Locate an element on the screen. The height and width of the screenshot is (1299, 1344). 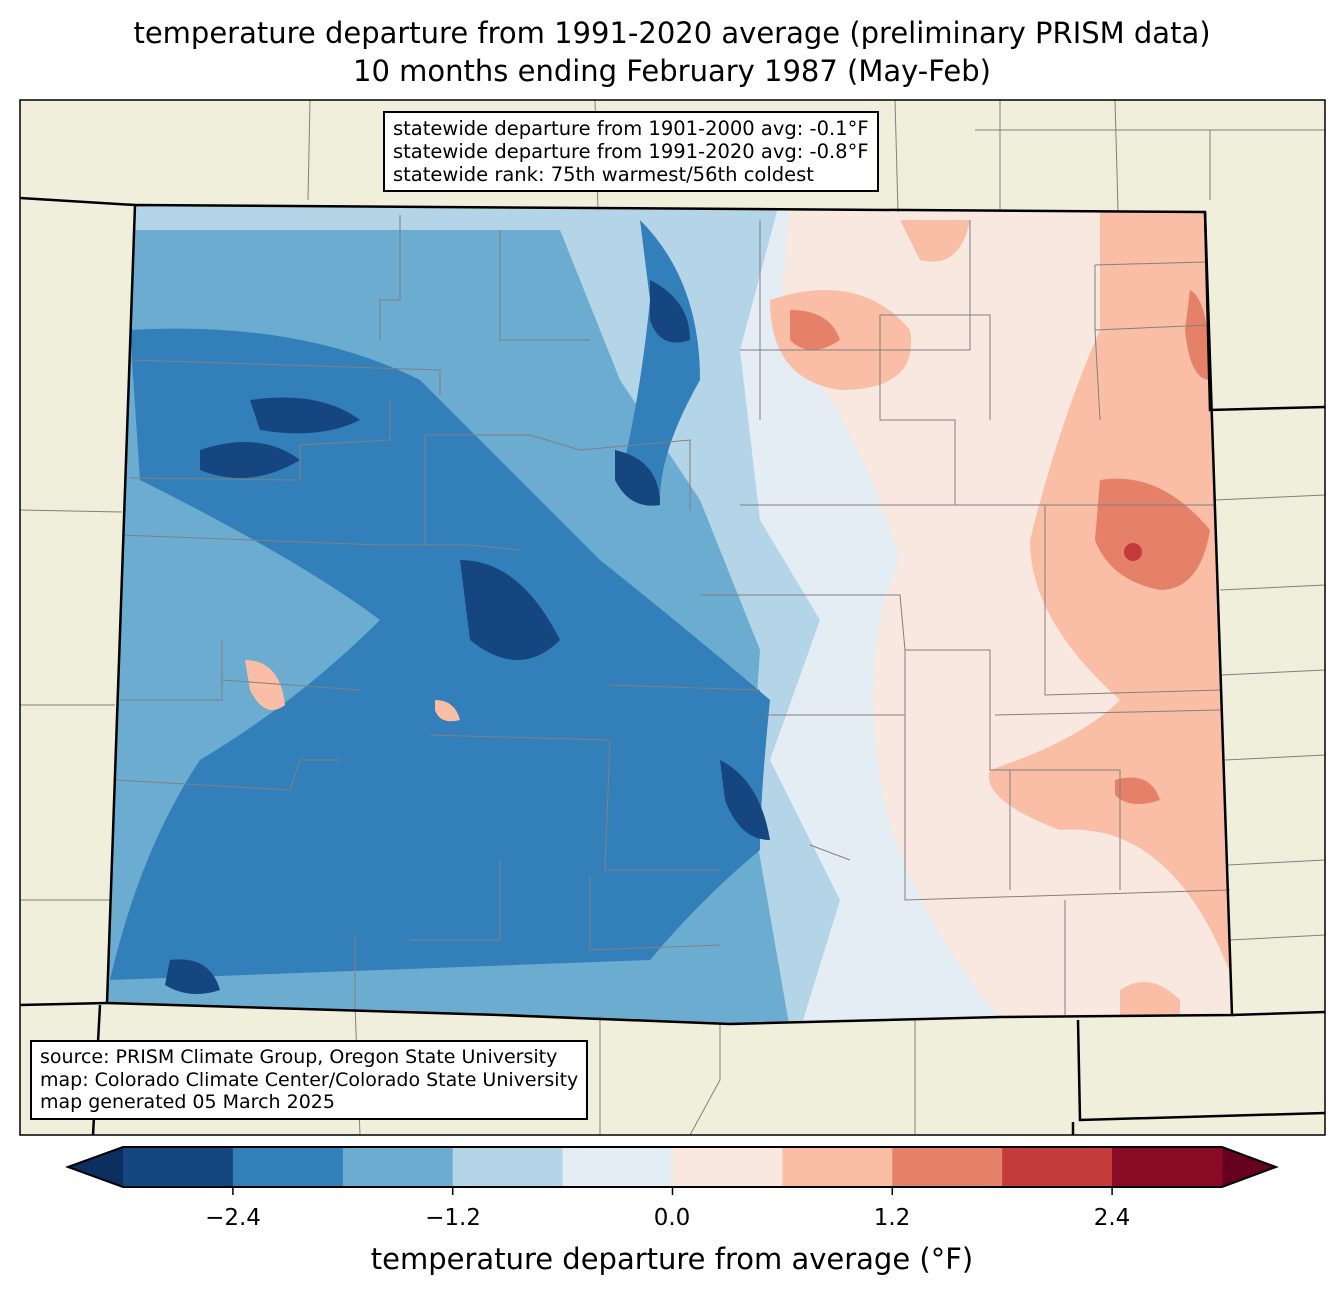
colorbar-tick-label: −1.2 is located at coordinates (453, 1218).